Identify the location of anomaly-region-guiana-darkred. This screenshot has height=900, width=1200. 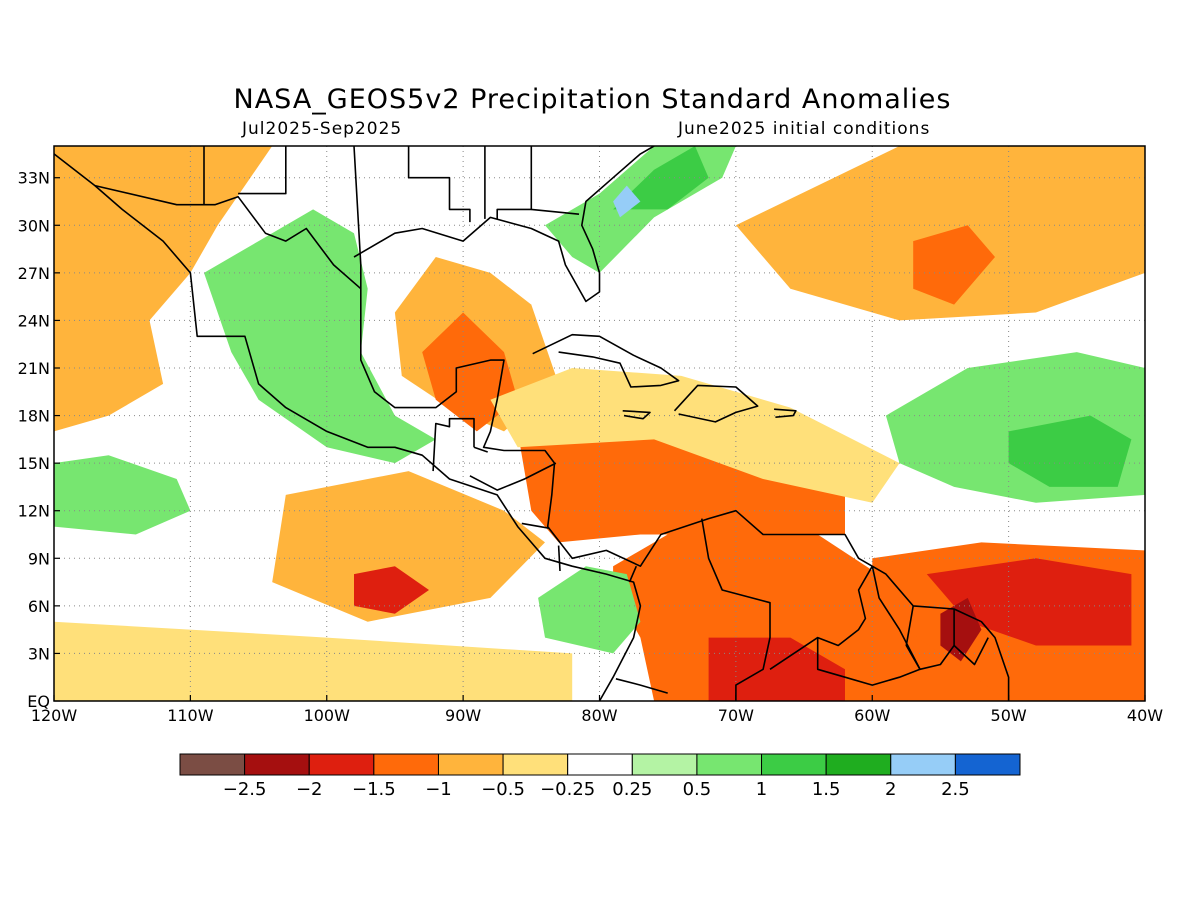
(961, 629).